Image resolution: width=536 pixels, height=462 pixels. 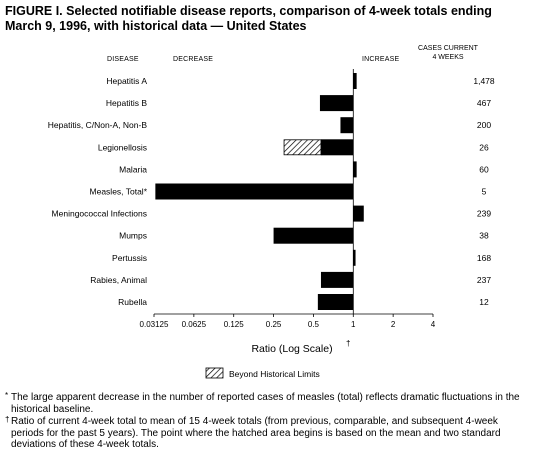 I want to click on decrease-header: DECREASE, so click(x=193, y=59).